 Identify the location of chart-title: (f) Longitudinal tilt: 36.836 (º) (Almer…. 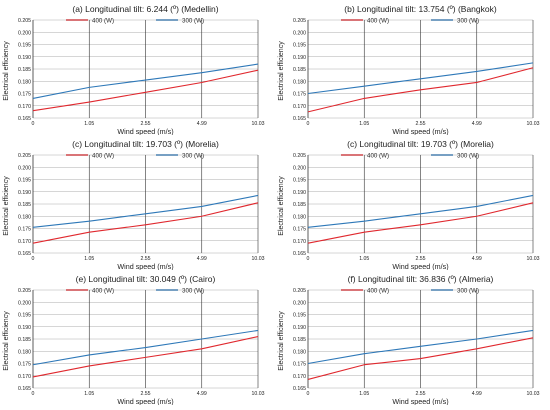
(421, 279).